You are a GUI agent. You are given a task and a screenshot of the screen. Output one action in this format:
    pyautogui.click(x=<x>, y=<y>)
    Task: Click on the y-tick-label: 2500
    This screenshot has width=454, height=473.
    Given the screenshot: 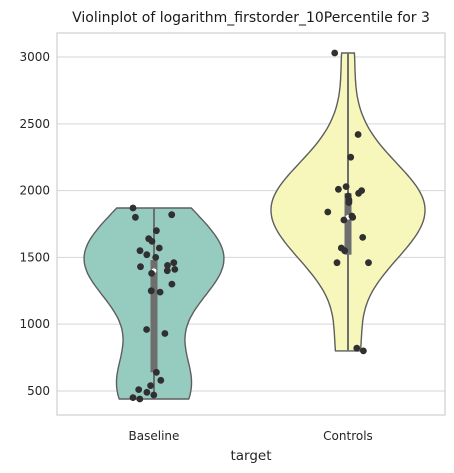 What is the action you would take?
    pyautogui.click(x=34, y=124)
    